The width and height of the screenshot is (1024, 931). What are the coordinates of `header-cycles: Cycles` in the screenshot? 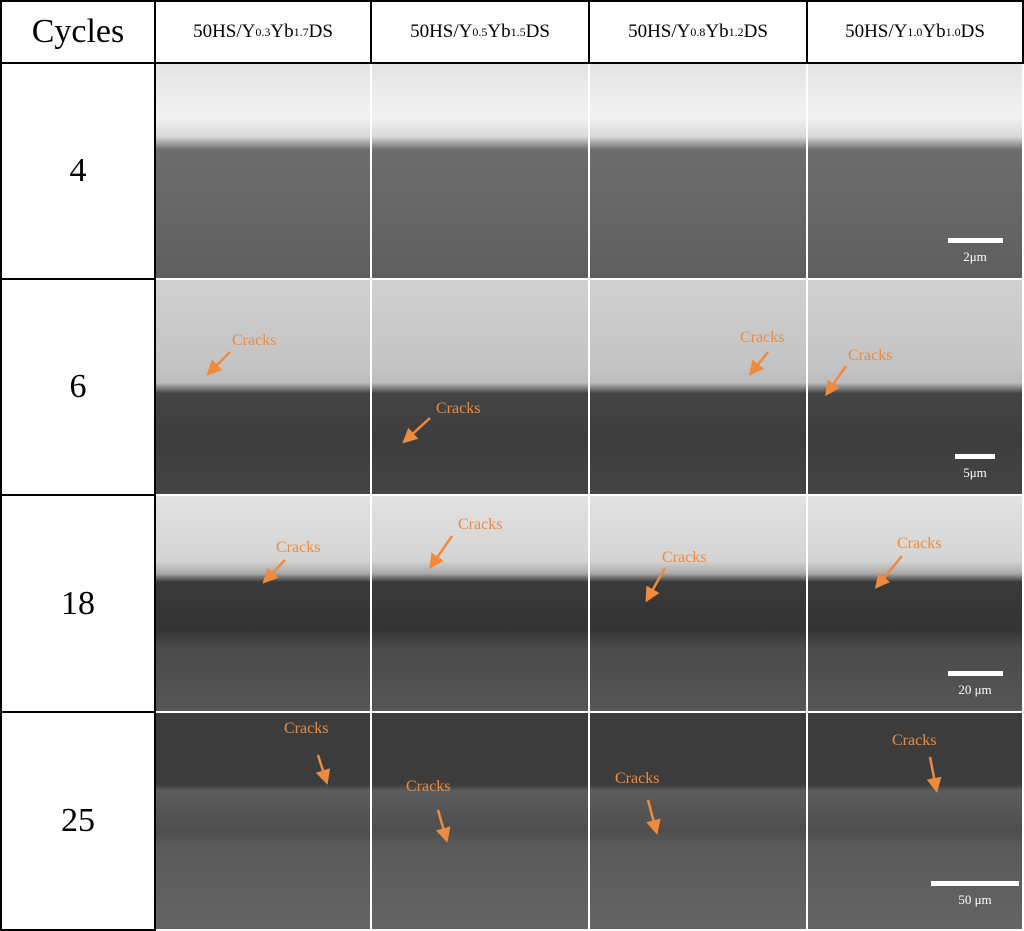 It's located at (78, 32).